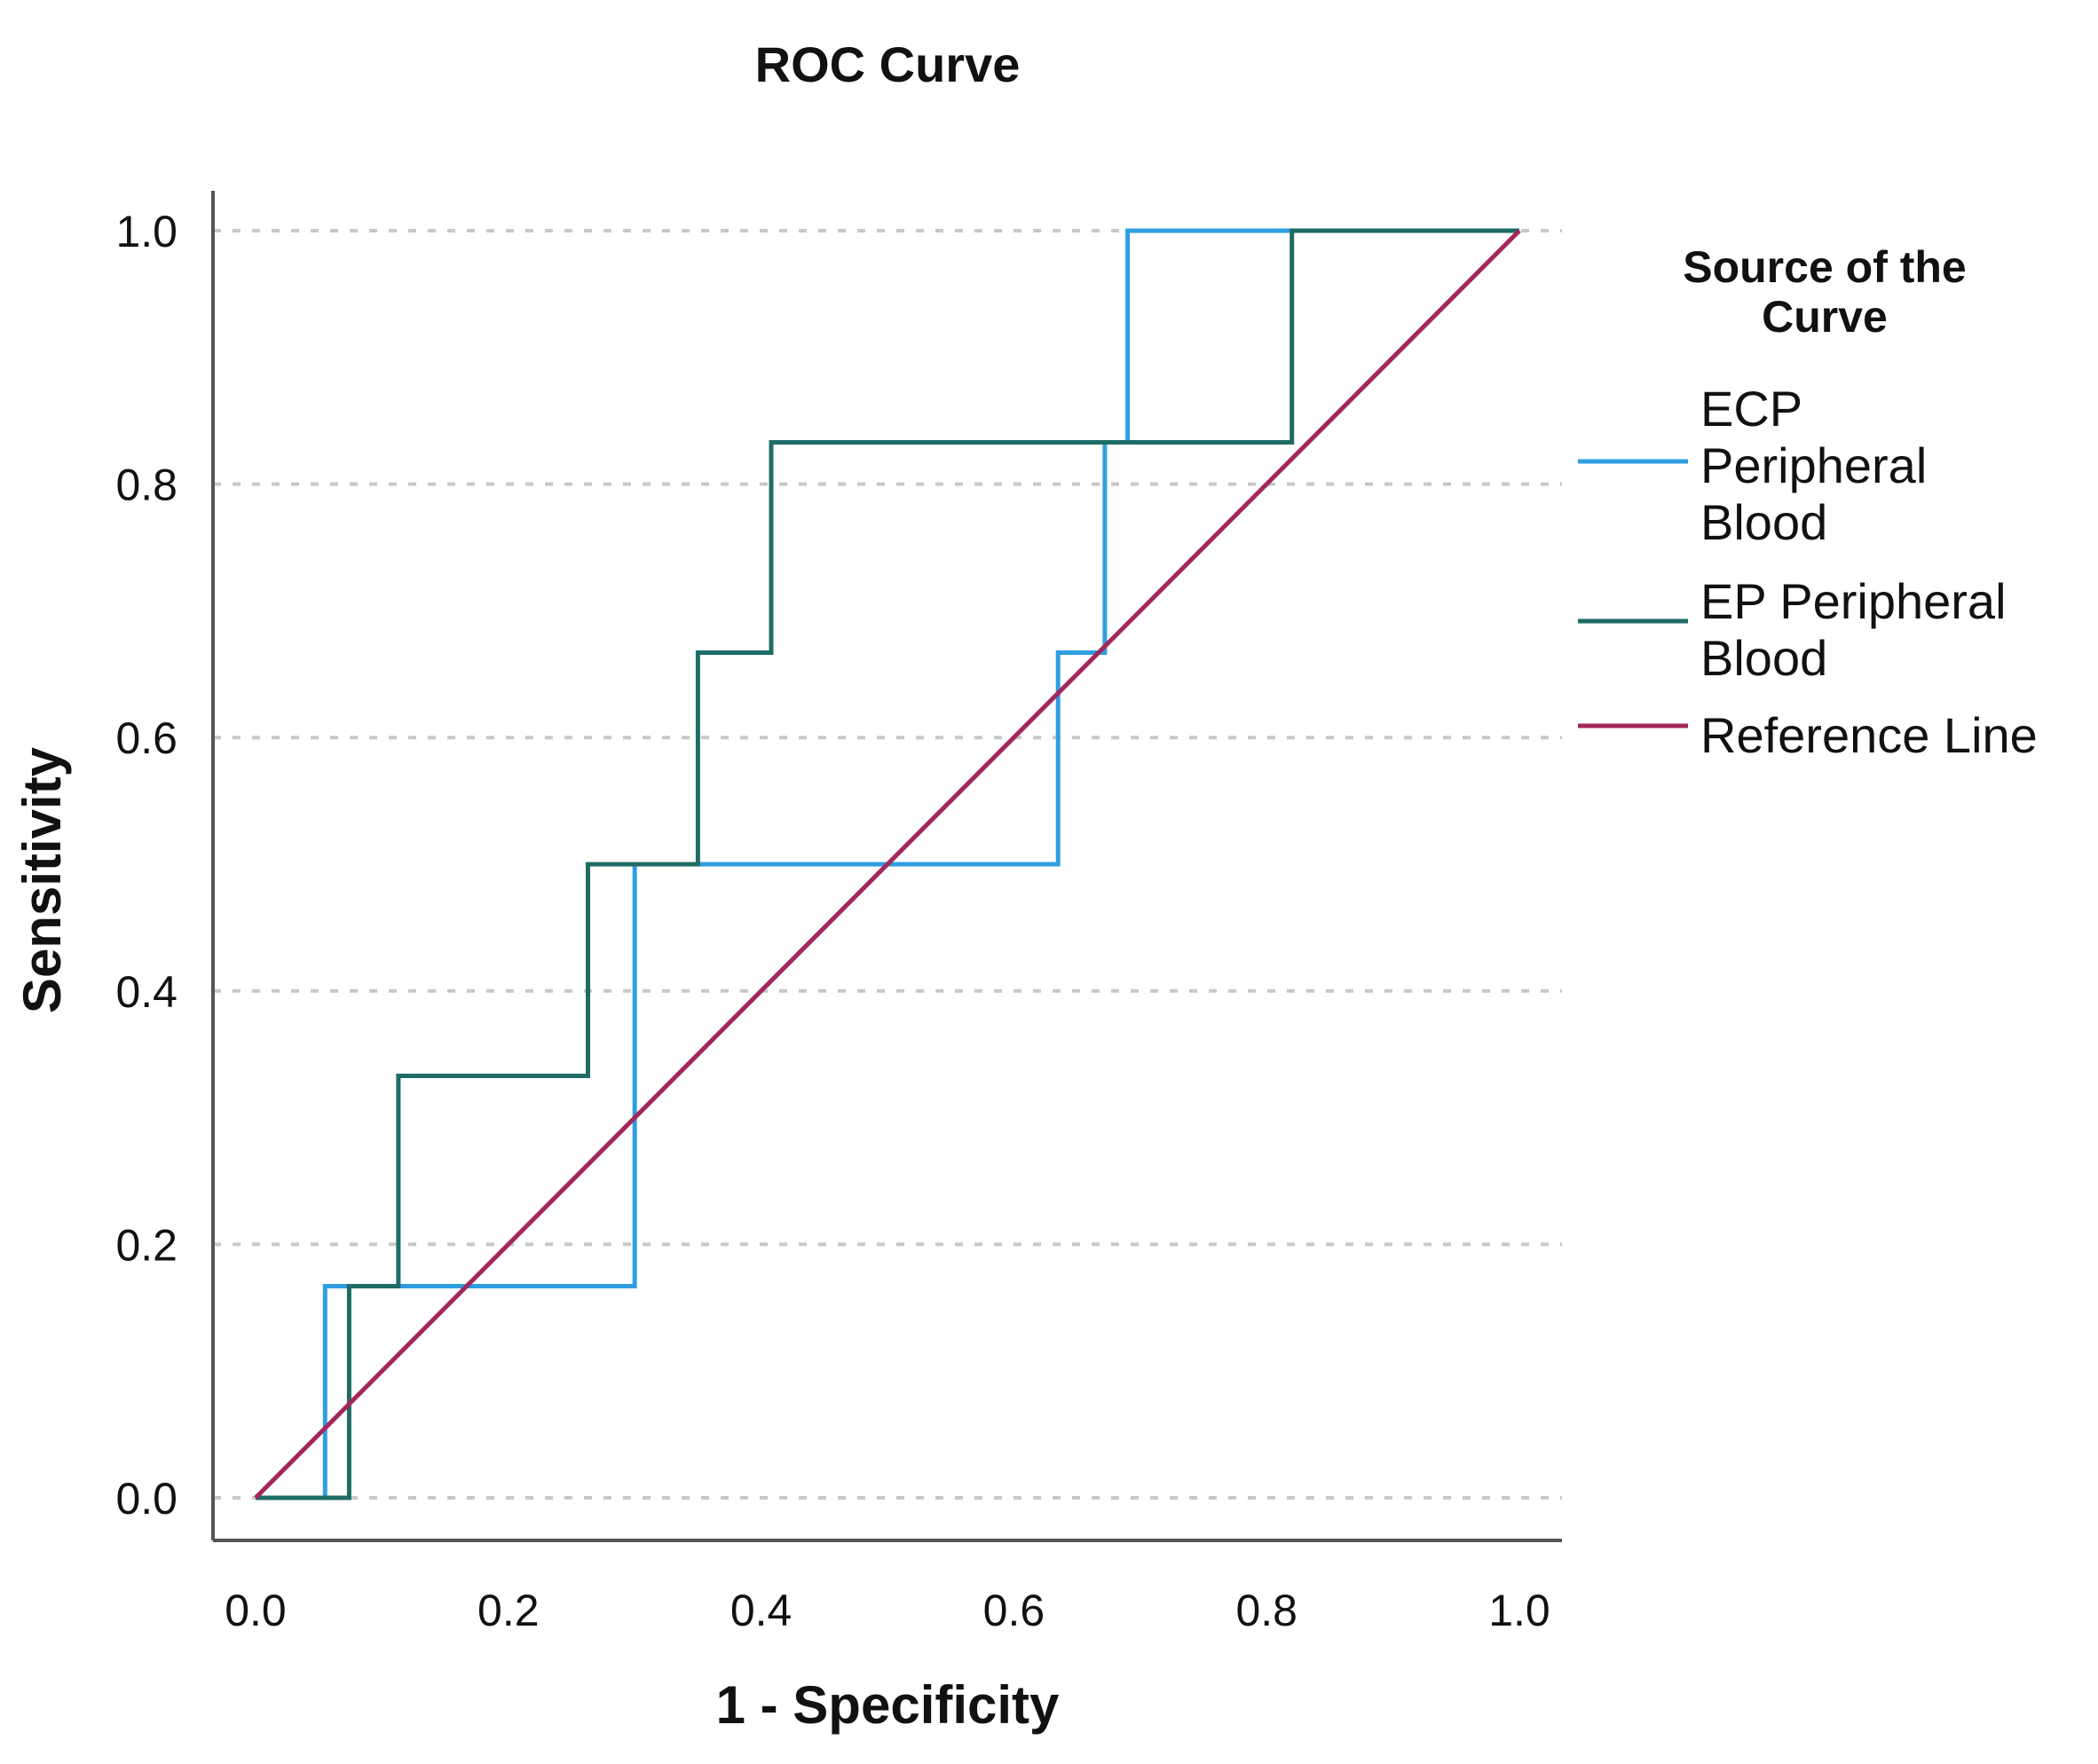 The width and height of the screenshot is (2098, 1764). Describe the element at coordinates (509, 1610) in the screenshot. I see `x-tick-label-0.2: 0.2` at that location.